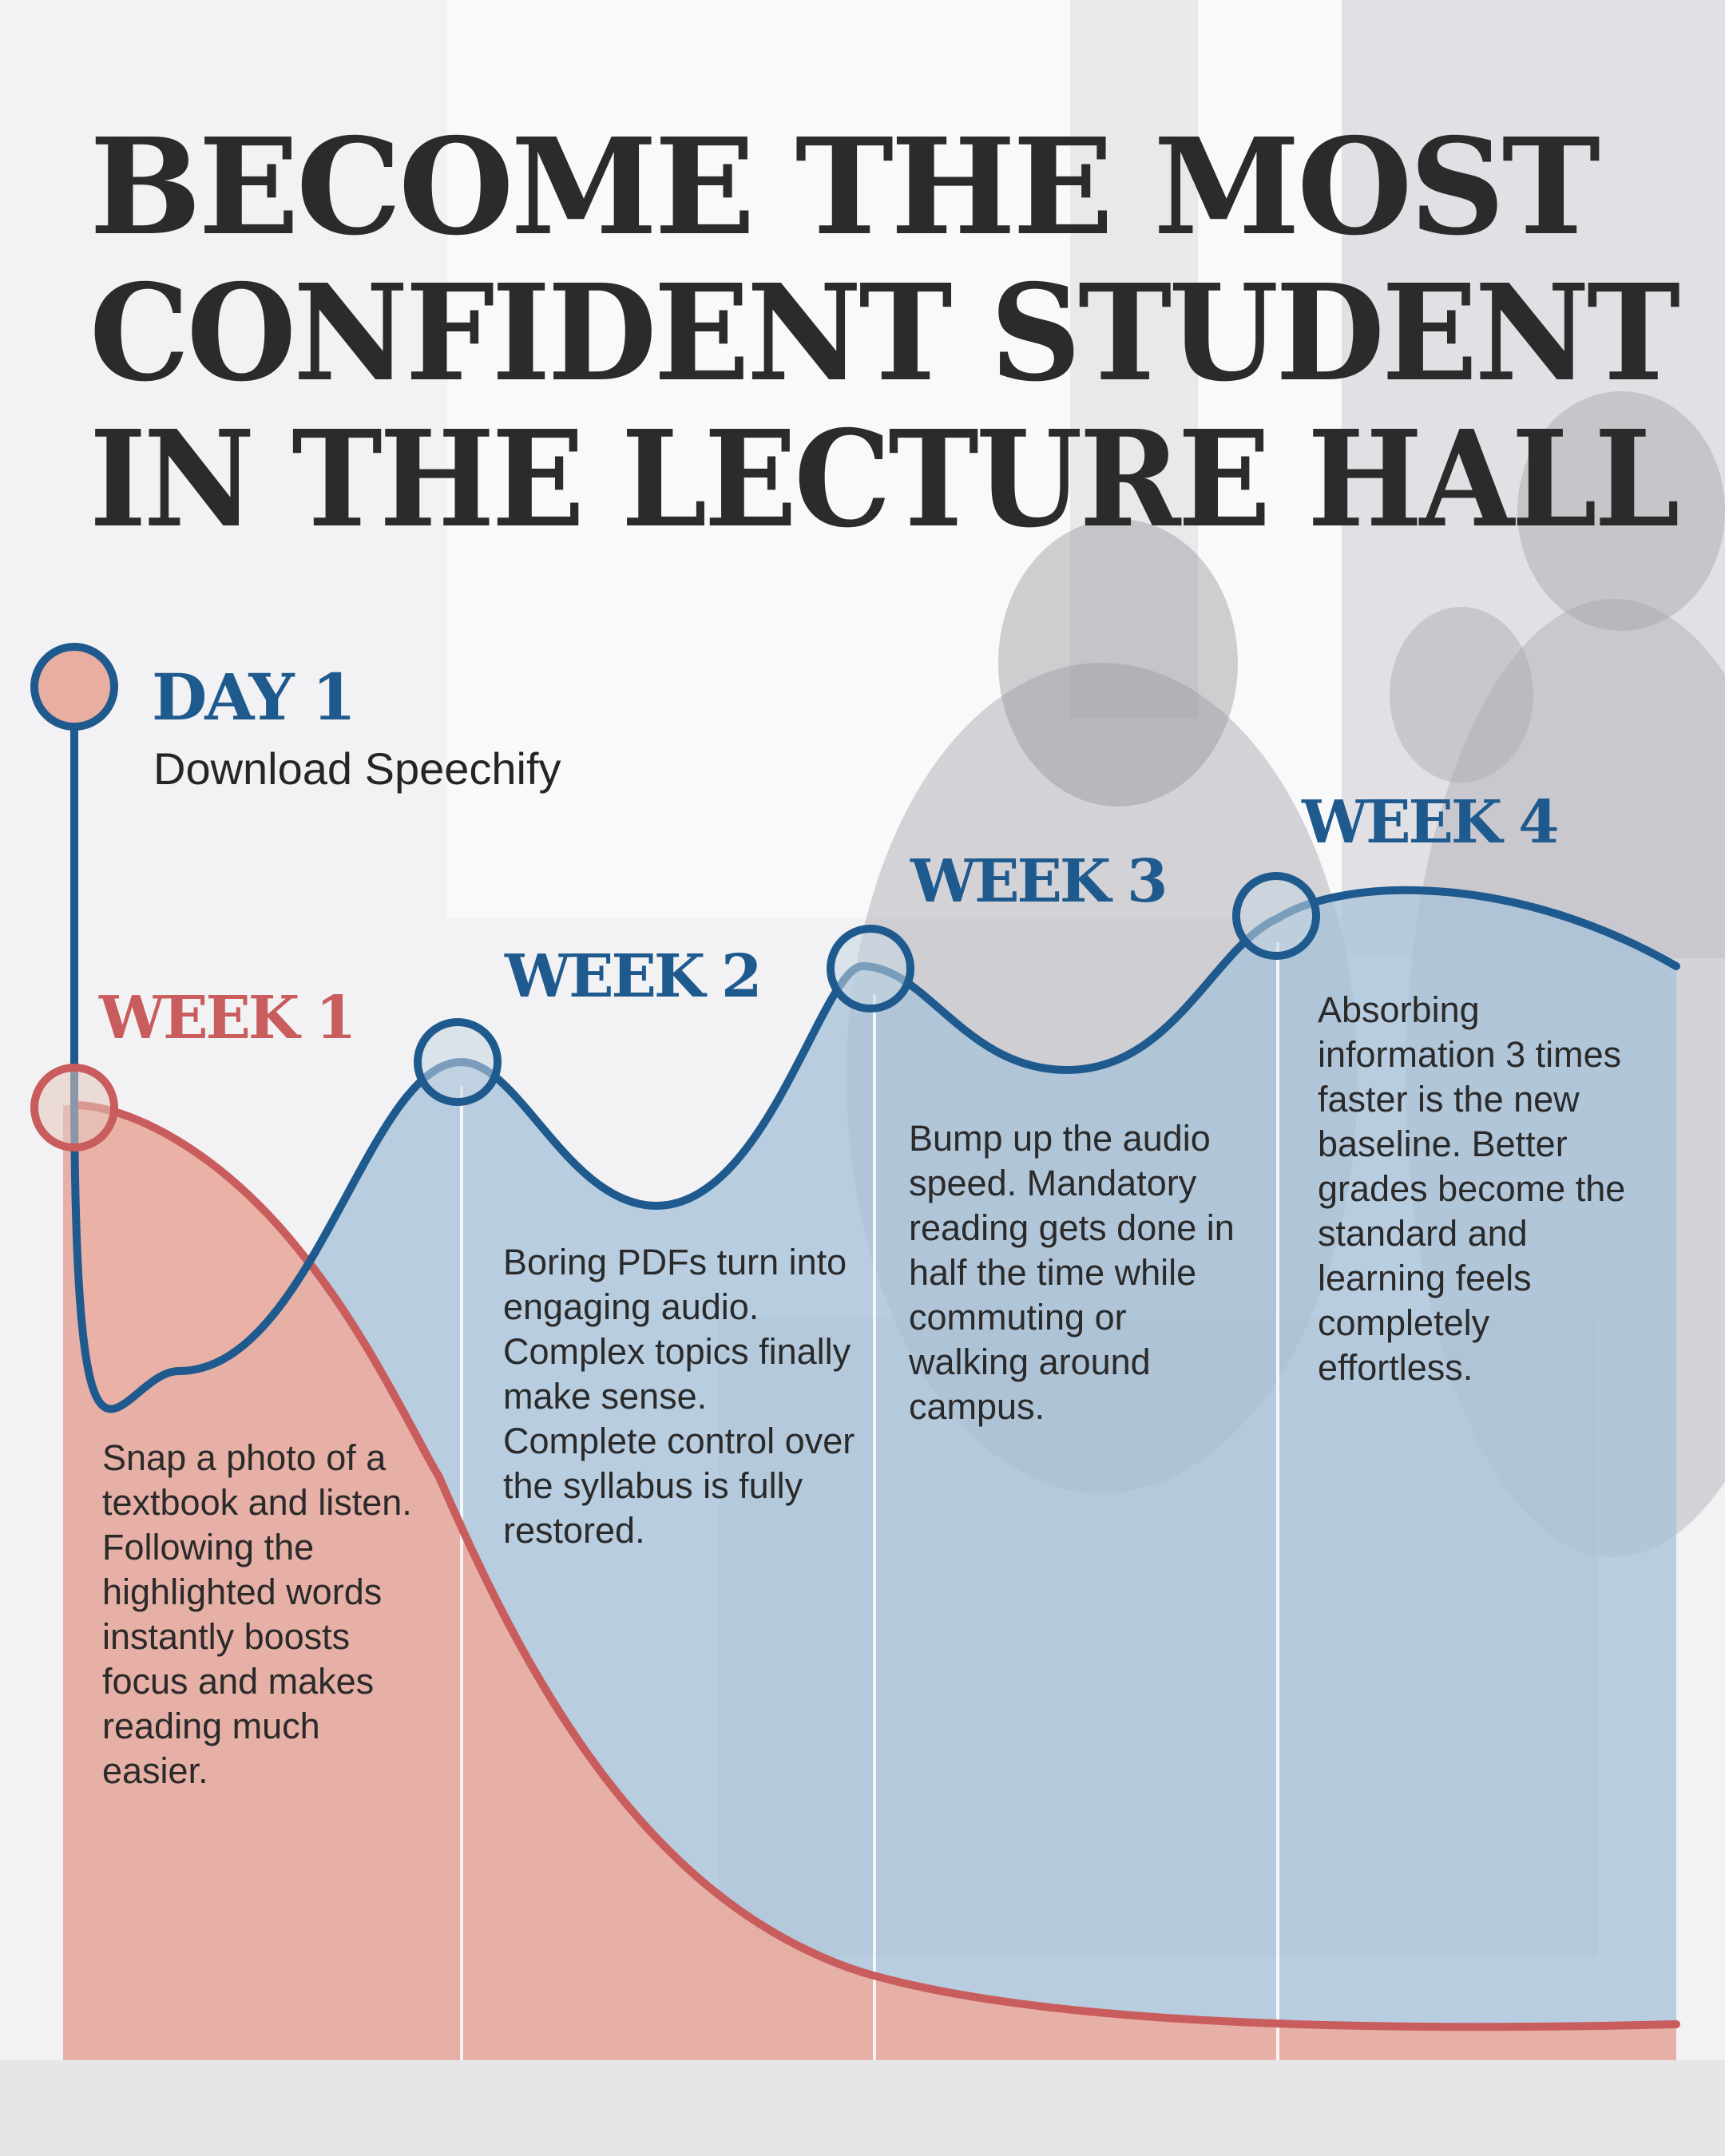  I want to click on headline-line-3: IN THE LECTURE HALL, so click(885, 479).